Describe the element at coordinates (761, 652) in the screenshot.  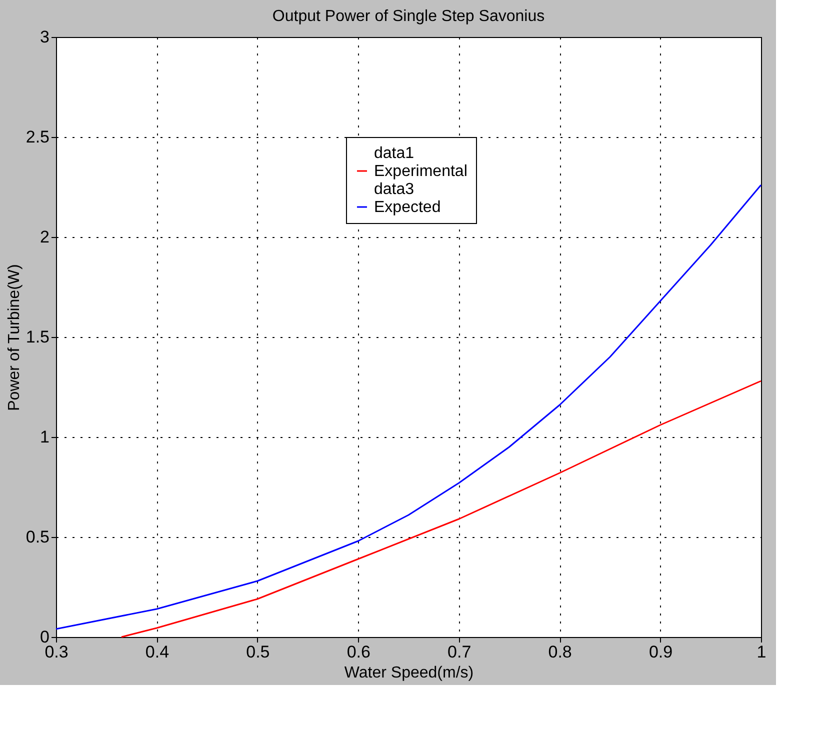
I see `x-tick-label: 1` at that location.